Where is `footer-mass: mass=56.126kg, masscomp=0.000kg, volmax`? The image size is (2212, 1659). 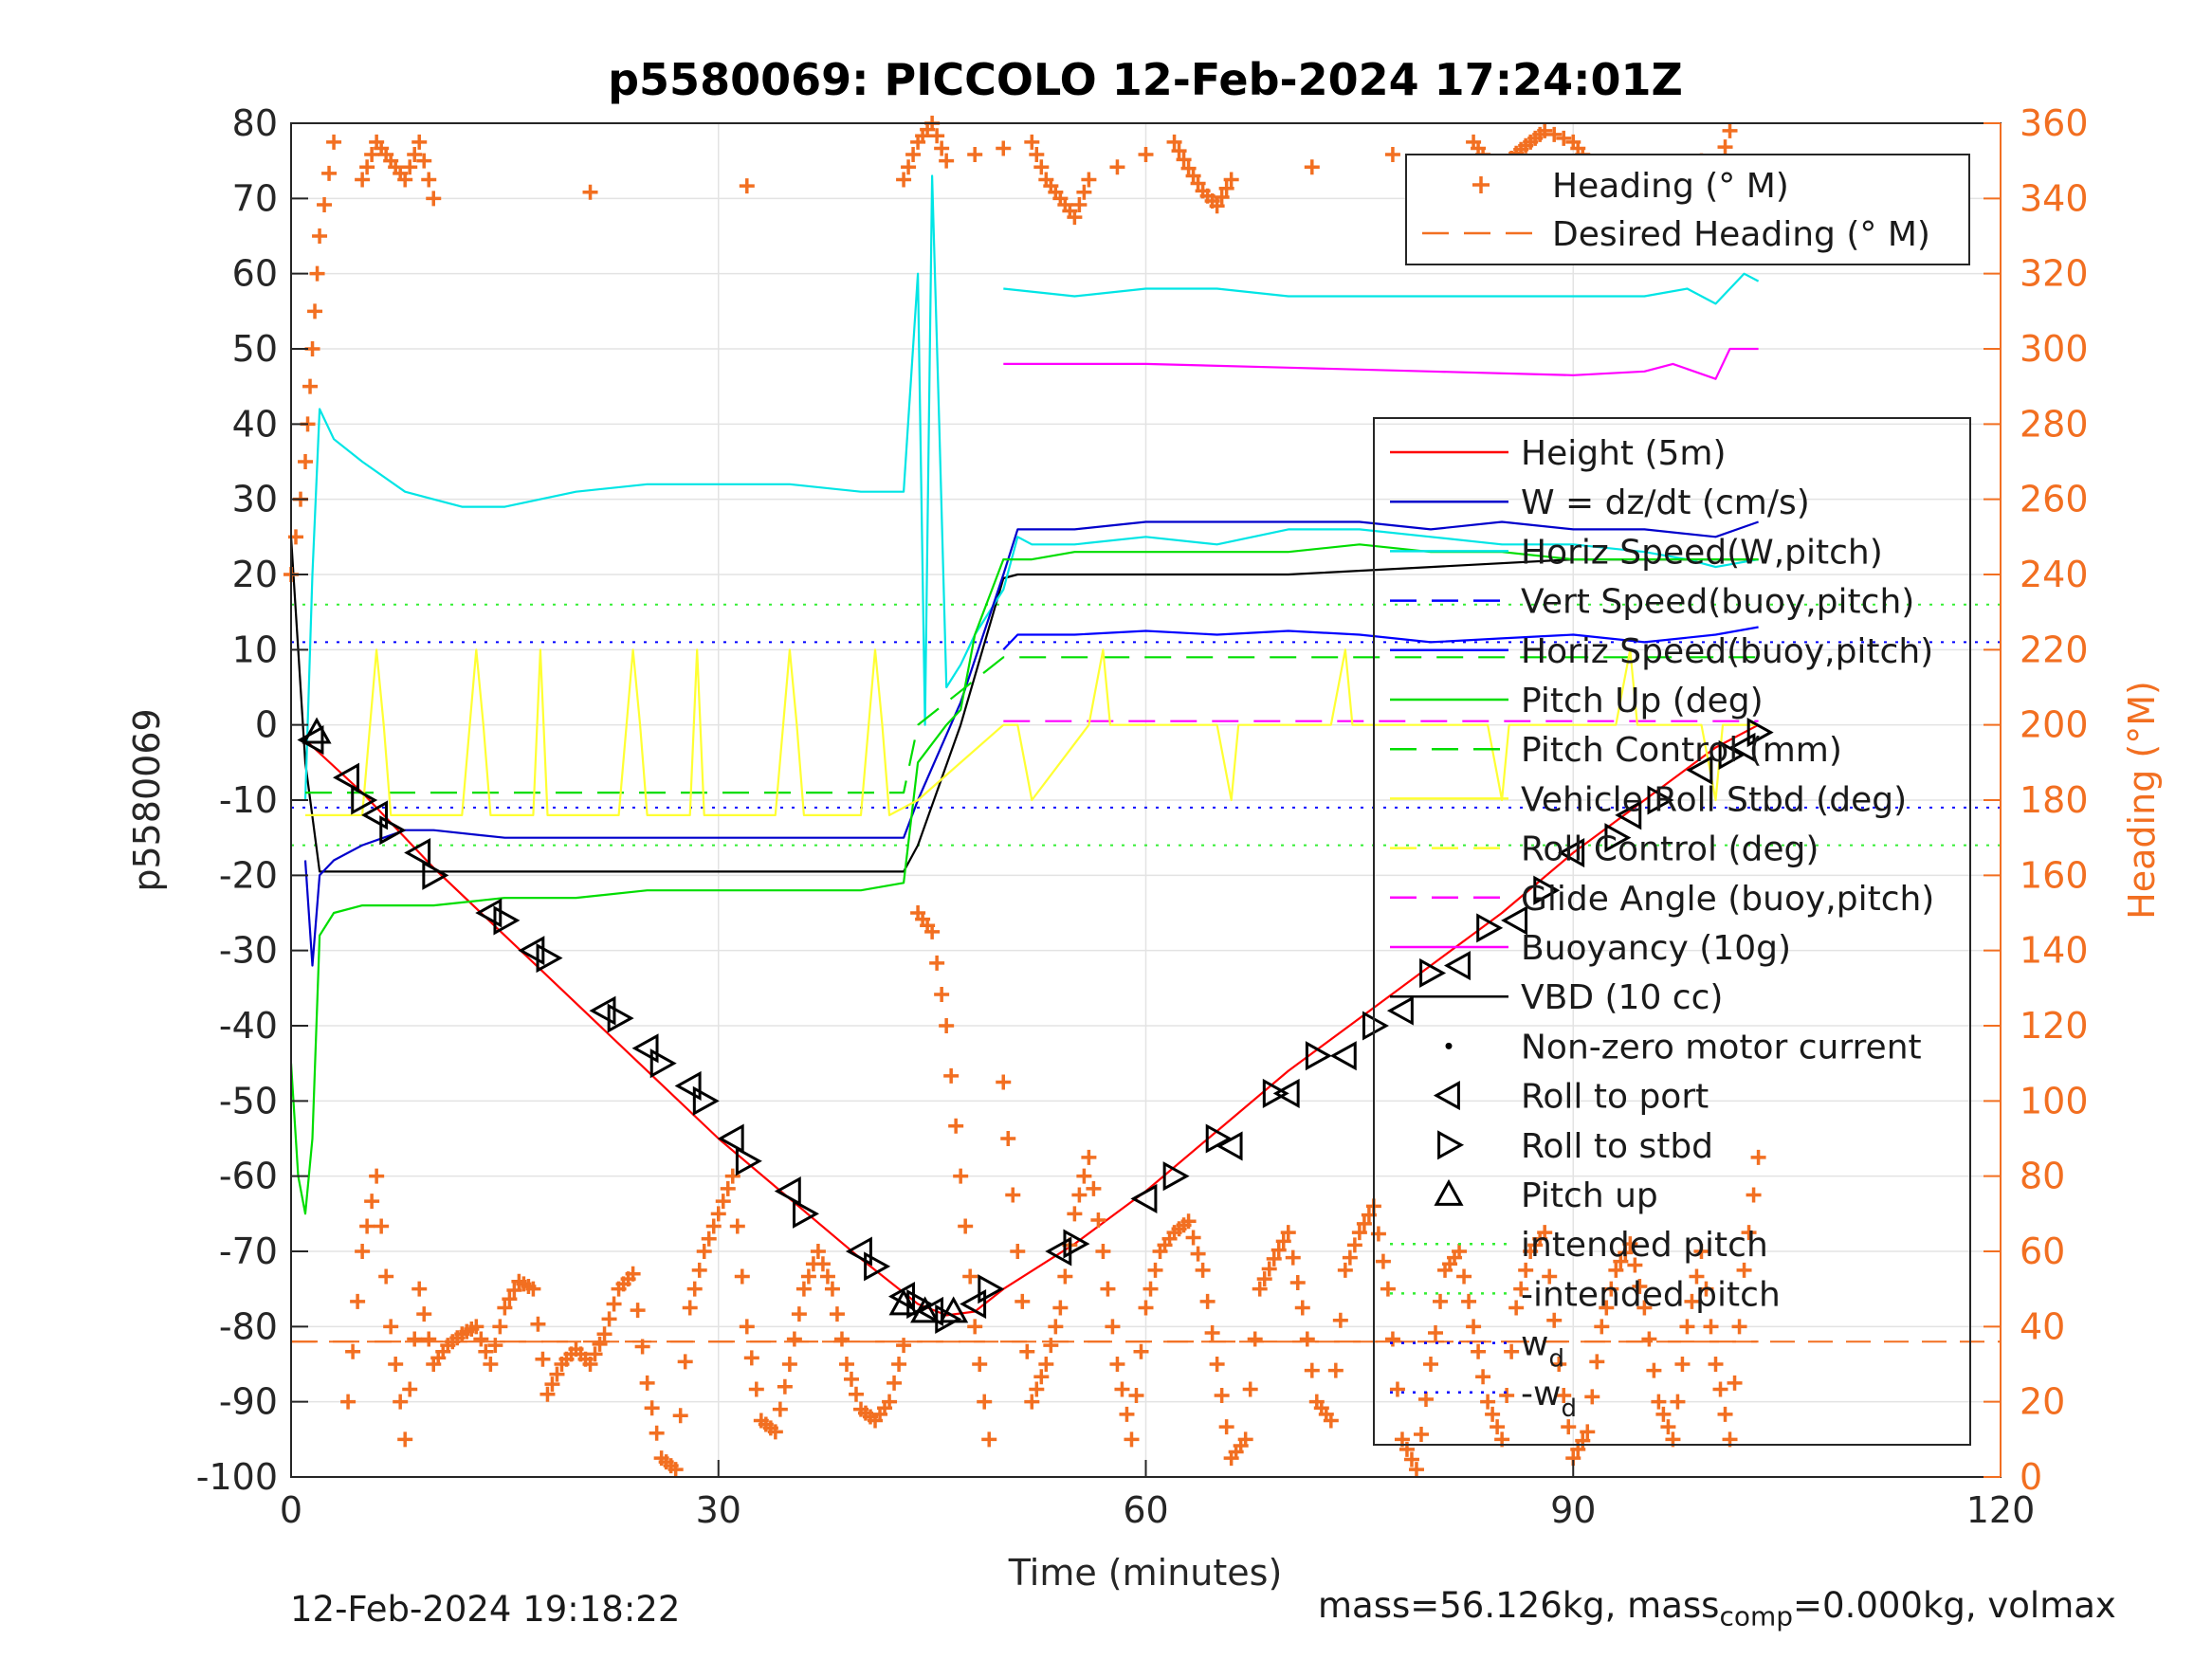
footer-mass: mass=56.126kg, masscomp=0.000kg, volmax is located at coordinates (1717, 1608).